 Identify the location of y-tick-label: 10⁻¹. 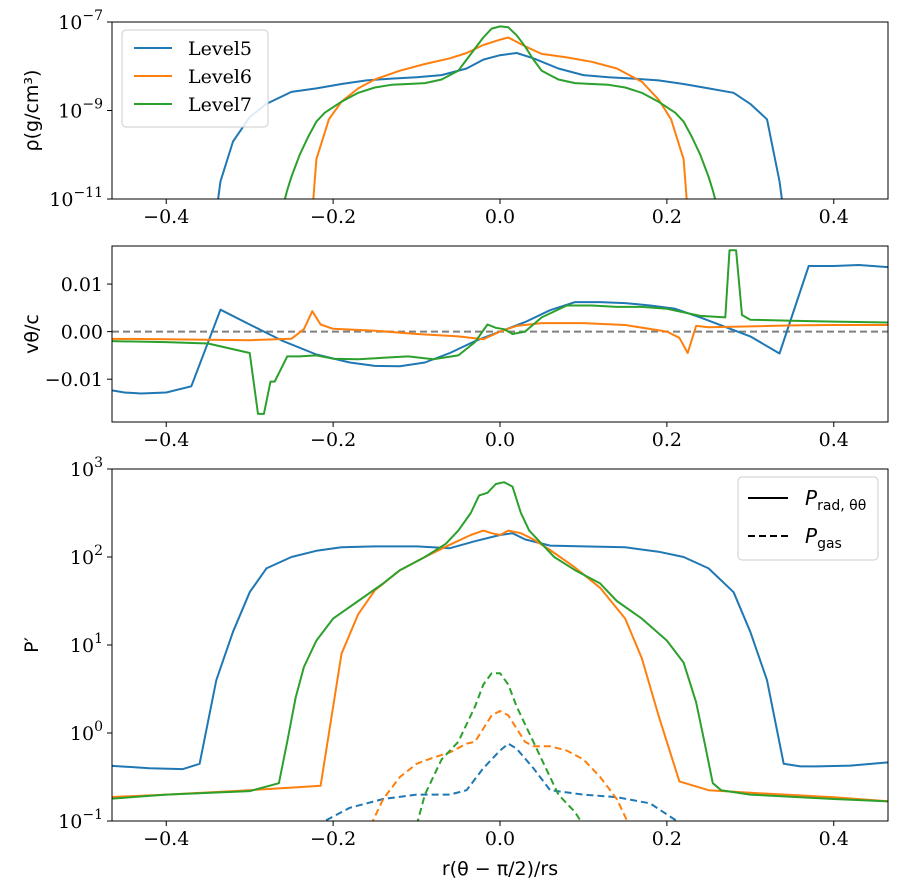
(80, 820).